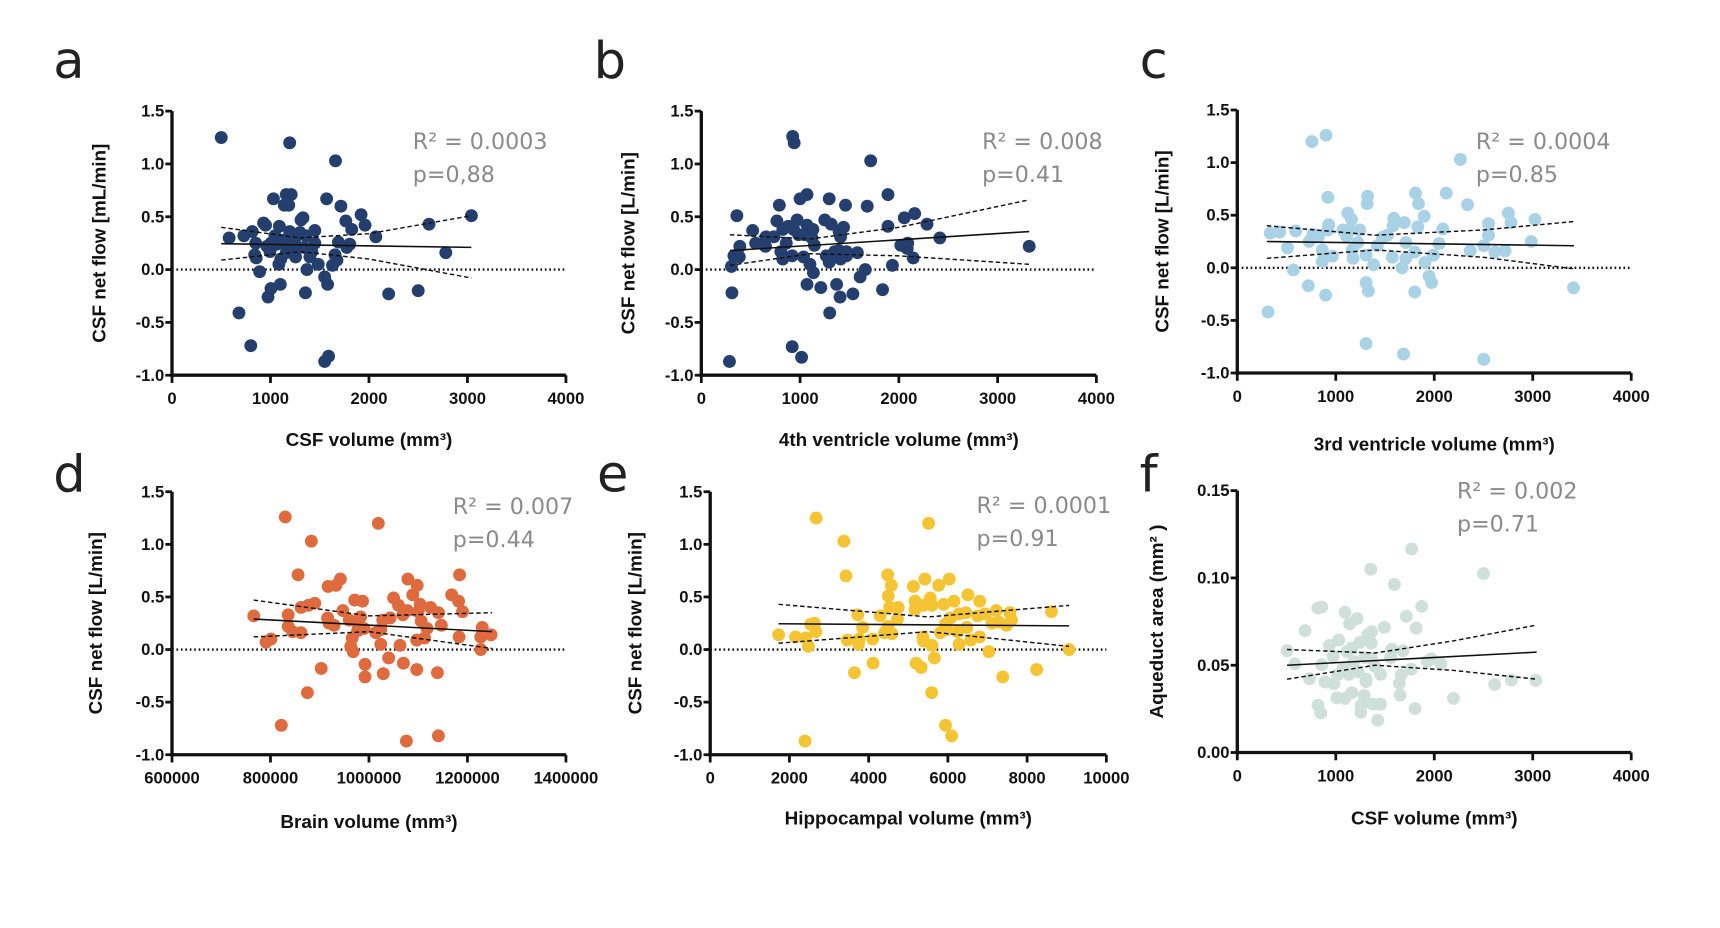 The image size is (1720, 928). What do you see at coordinates (1213, 665) in the screenshot?
I see `y-tick-label: 0.05` at bounding box center [1213, 665].